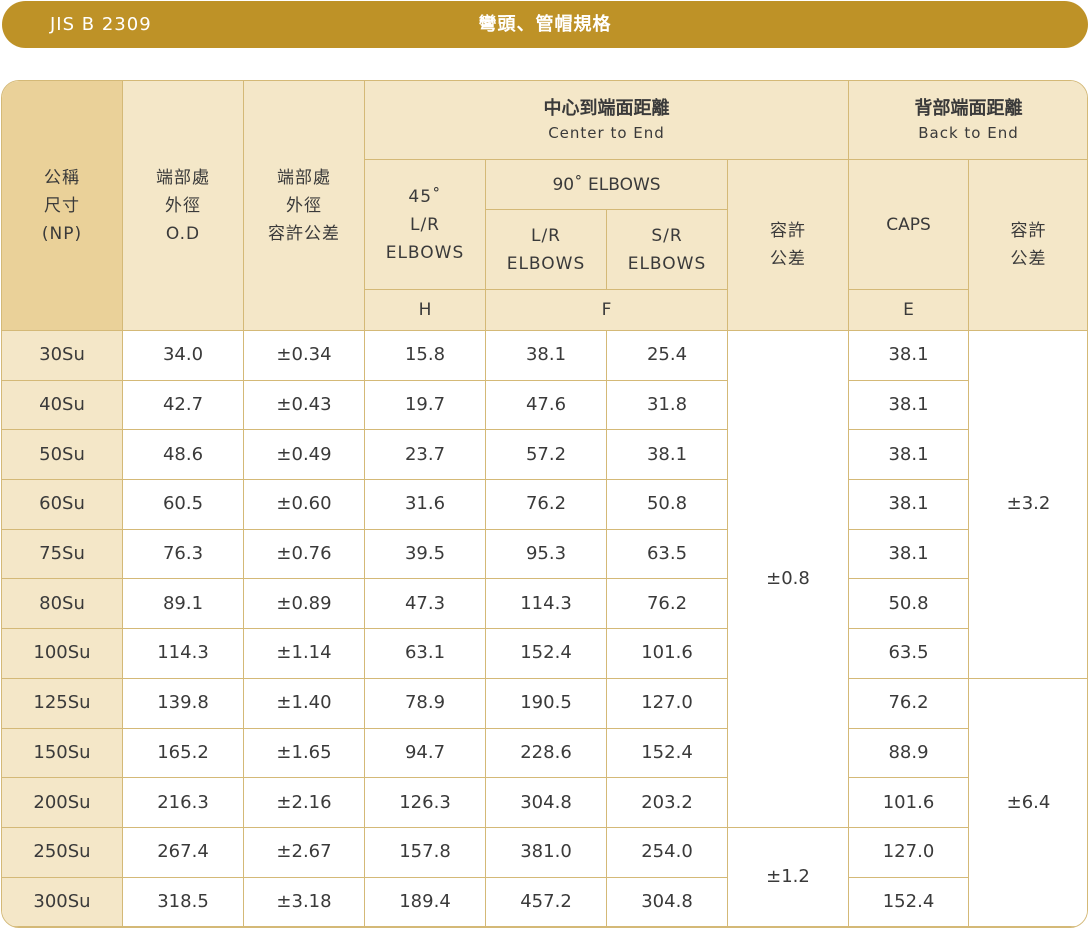 The image size is (1090, 929). What do you see at coordinates (546, 703) in the screenshot?
I see `cell-90-lr: 190.5` at bounding box center [546, 703].